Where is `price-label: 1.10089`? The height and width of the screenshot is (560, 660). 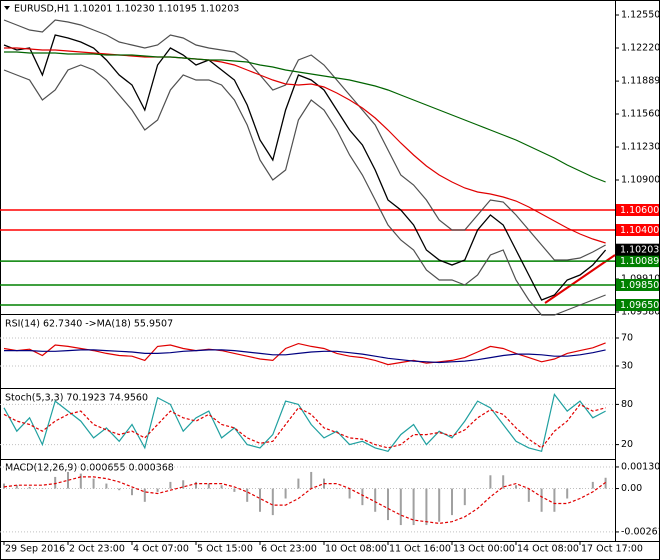 price-label: 1.10089 is located at coordinates (639, 261).